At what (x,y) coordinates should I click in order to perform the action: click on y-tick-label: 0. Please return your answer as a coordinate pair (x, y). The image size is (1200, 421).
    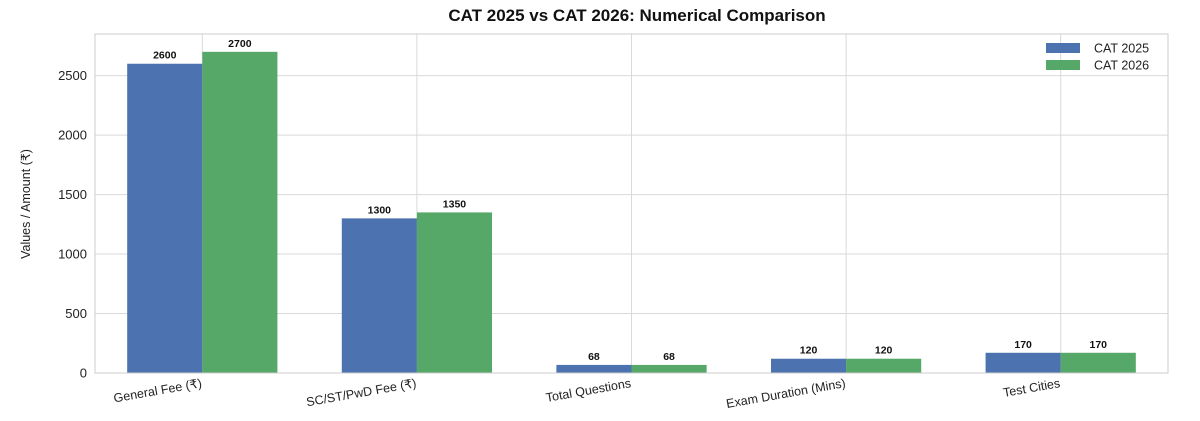
    Looking at the image, I should click on (83, 373).